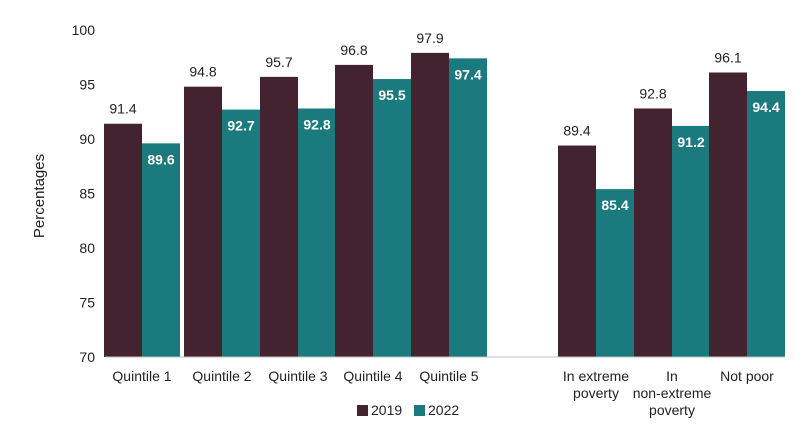  What do you see at coordinates (362, 410) in the screenshot?
I see `legend-swatch-2019` at bounding box center [362, 410].